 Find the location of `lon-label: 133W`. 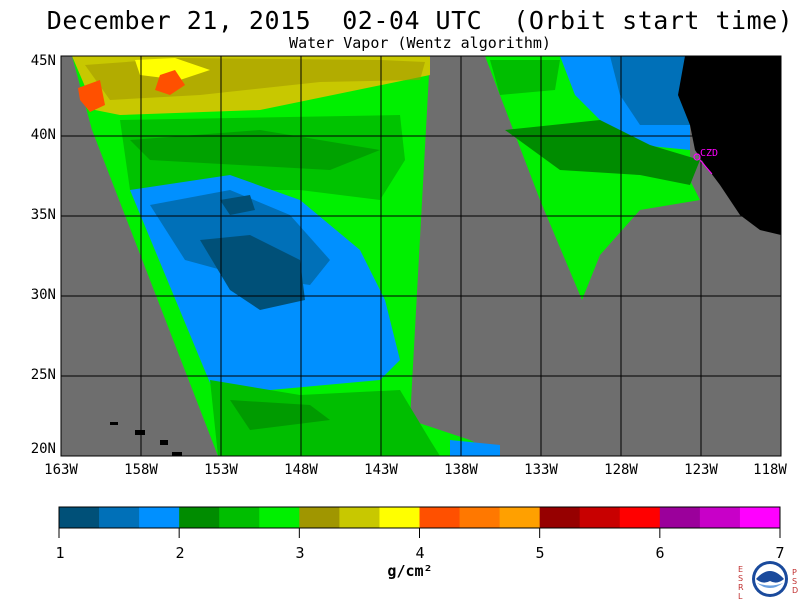

lon-label: 133W is located at coordinates (541, 470).